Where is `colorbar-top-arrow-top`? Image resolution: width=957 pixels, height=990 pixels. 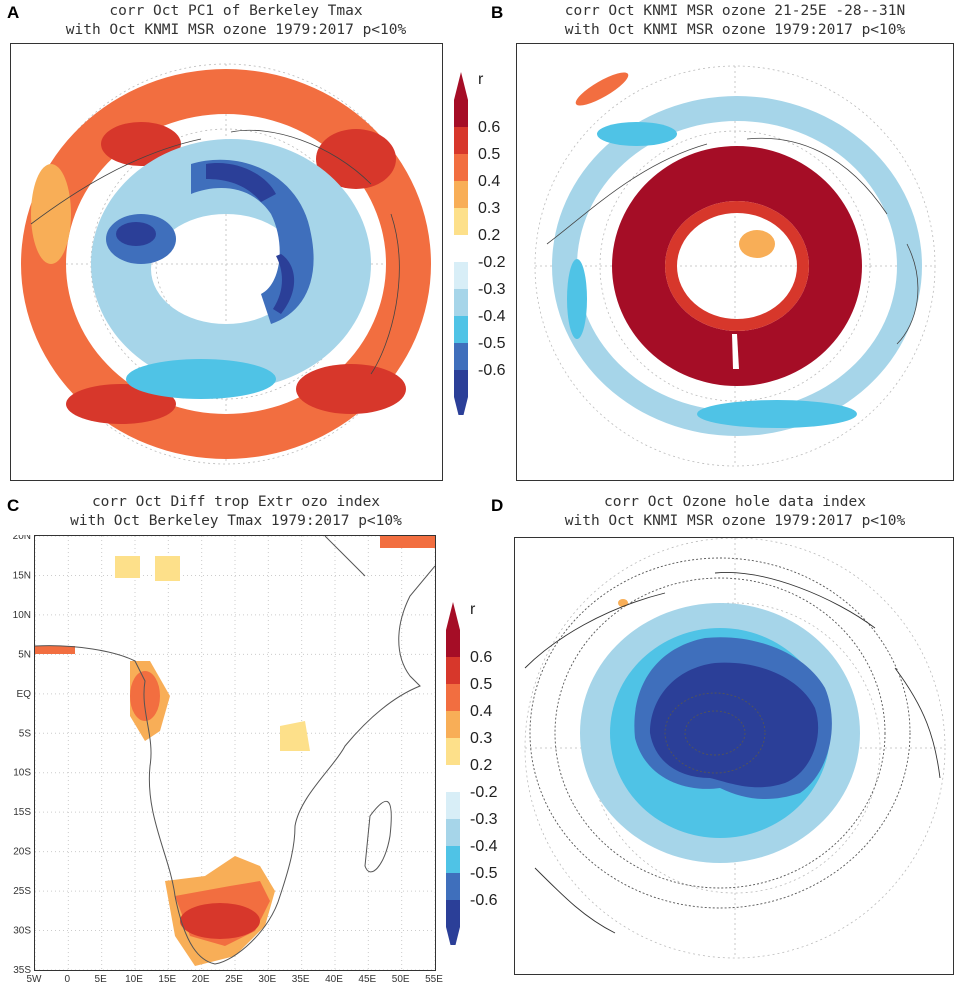 colorbar-top-arrow-top is located at coordinates (461, 86).